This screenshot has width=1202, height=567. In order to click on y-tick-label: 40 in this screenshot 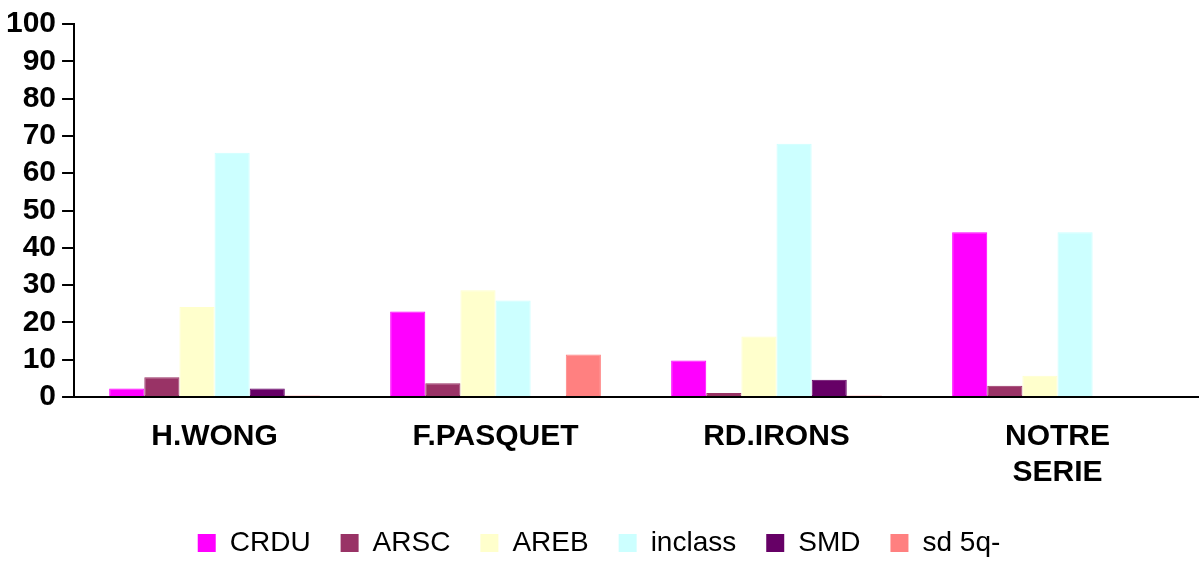, I will do `click(39, 246)`.